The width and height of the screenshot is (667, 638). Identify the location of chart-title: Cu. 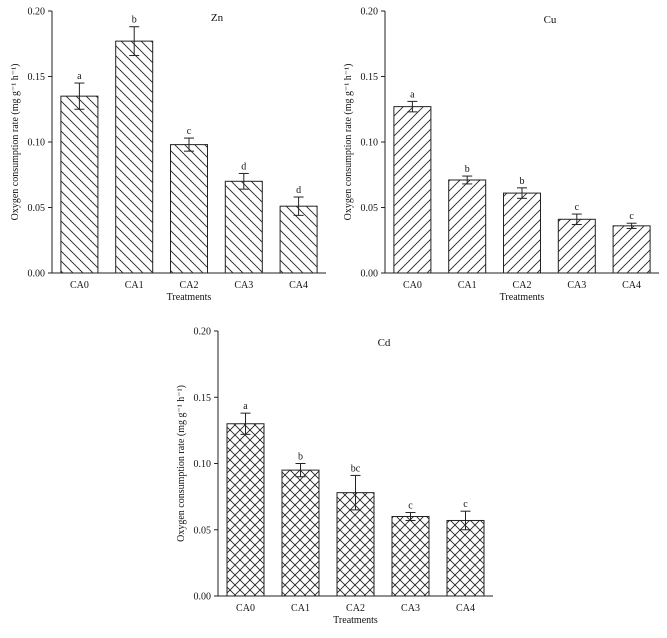
(550, 20).